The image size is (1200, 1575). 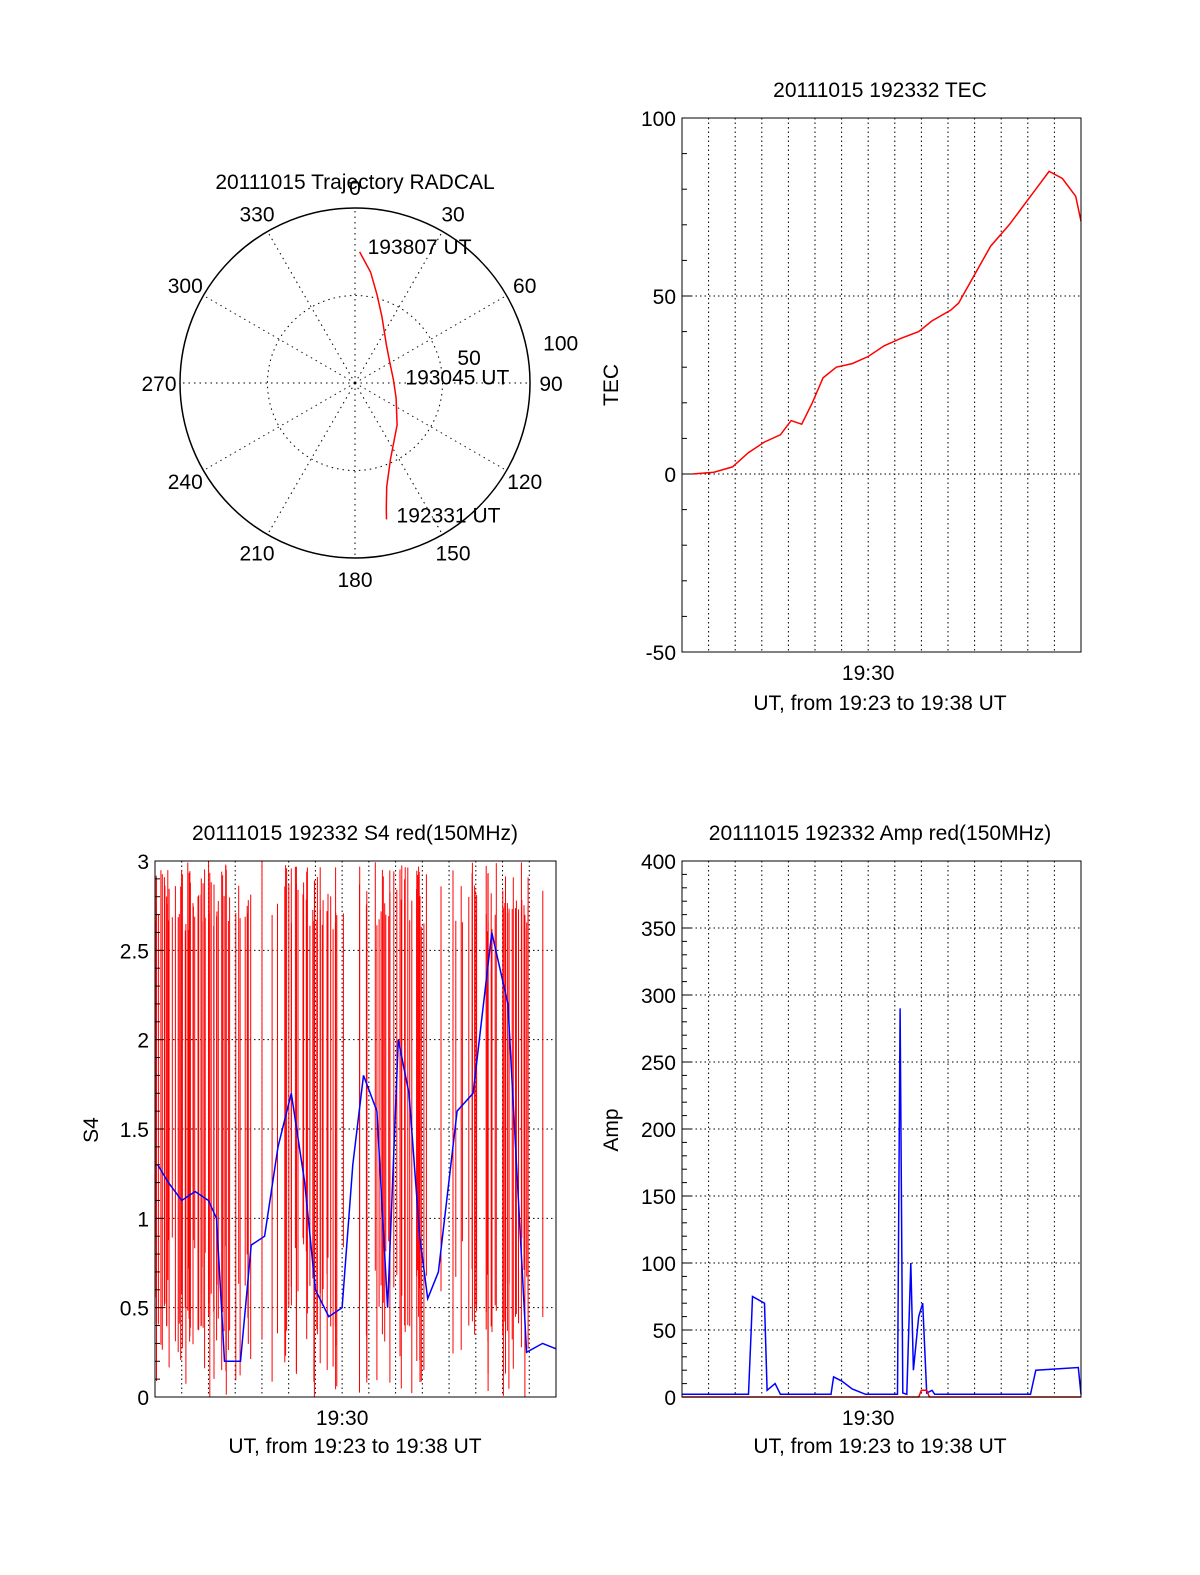 I want to click on tec-xtick-label: 19:30, so click(x=868, y=673).